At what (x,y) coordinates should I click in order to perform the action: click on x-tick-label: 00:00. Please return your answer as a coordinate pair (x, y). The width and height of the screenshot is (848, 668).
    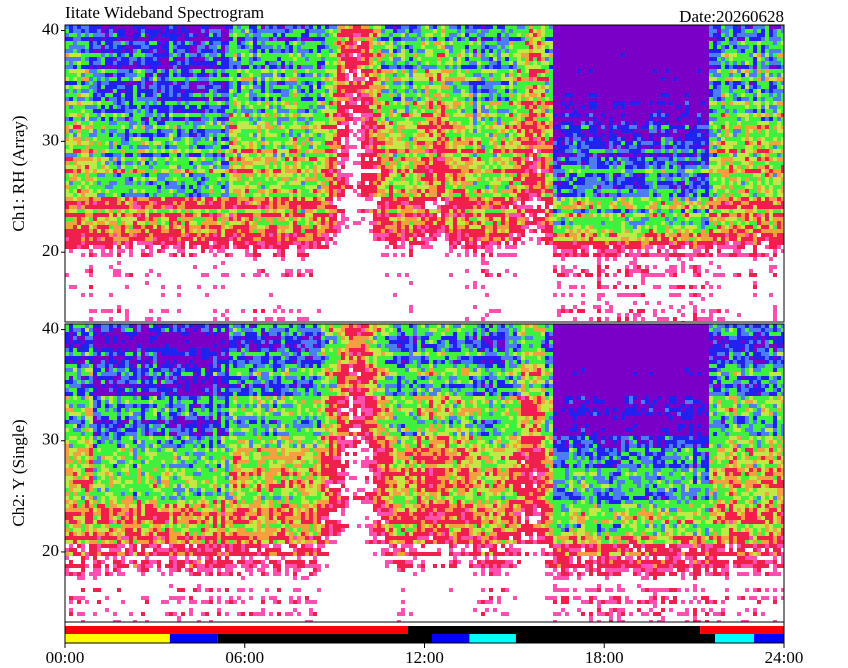
    Looking at the image, I should click on (65, 657).